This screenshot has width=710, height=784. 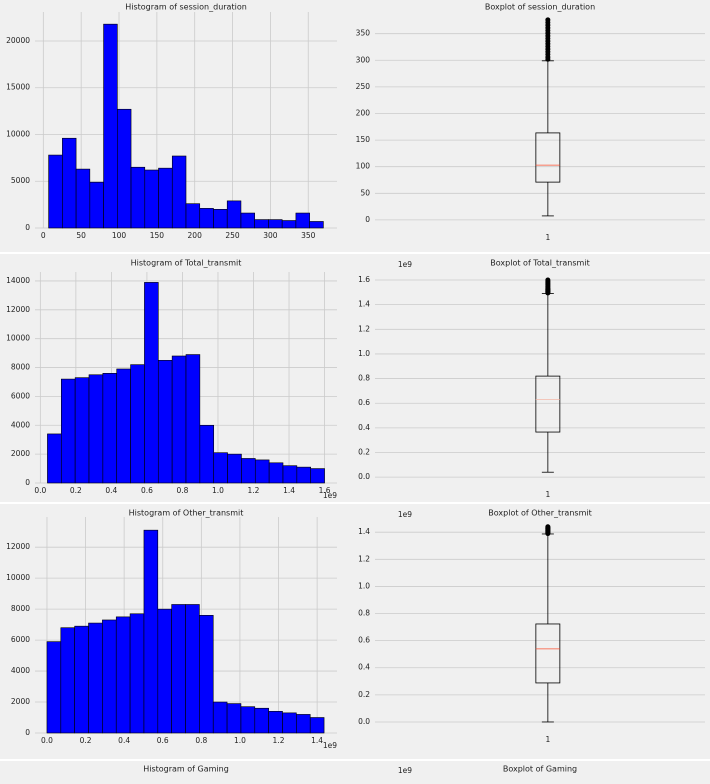 What do you see at coordinates (363, 112) in the screenshot?
I see `y-tick-label: 200` at bounding box center [363, 112].